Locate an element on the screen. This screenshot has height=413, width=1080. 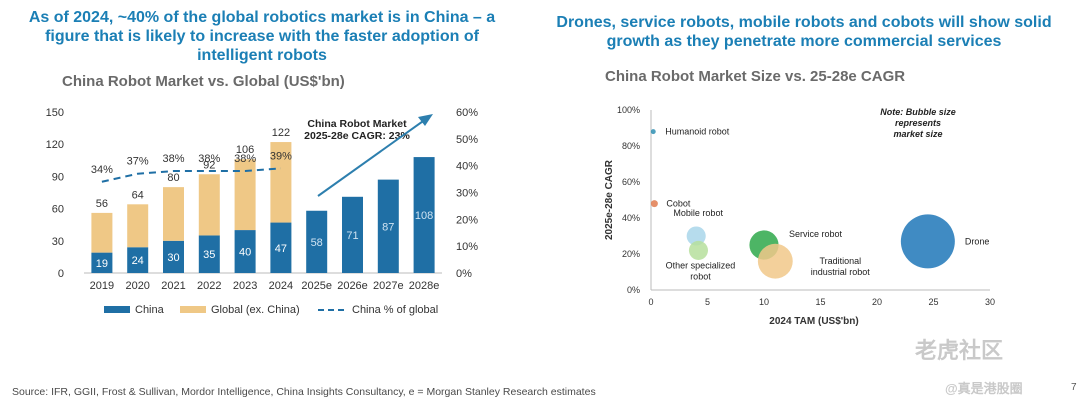
legend-label-line: China % of global is located at coordinates (395, 310).